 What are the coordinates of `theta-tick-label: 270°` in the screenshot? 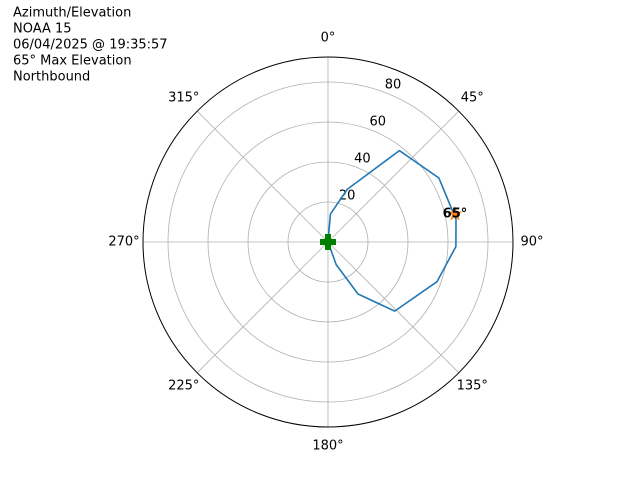 It's located at (123, 242).